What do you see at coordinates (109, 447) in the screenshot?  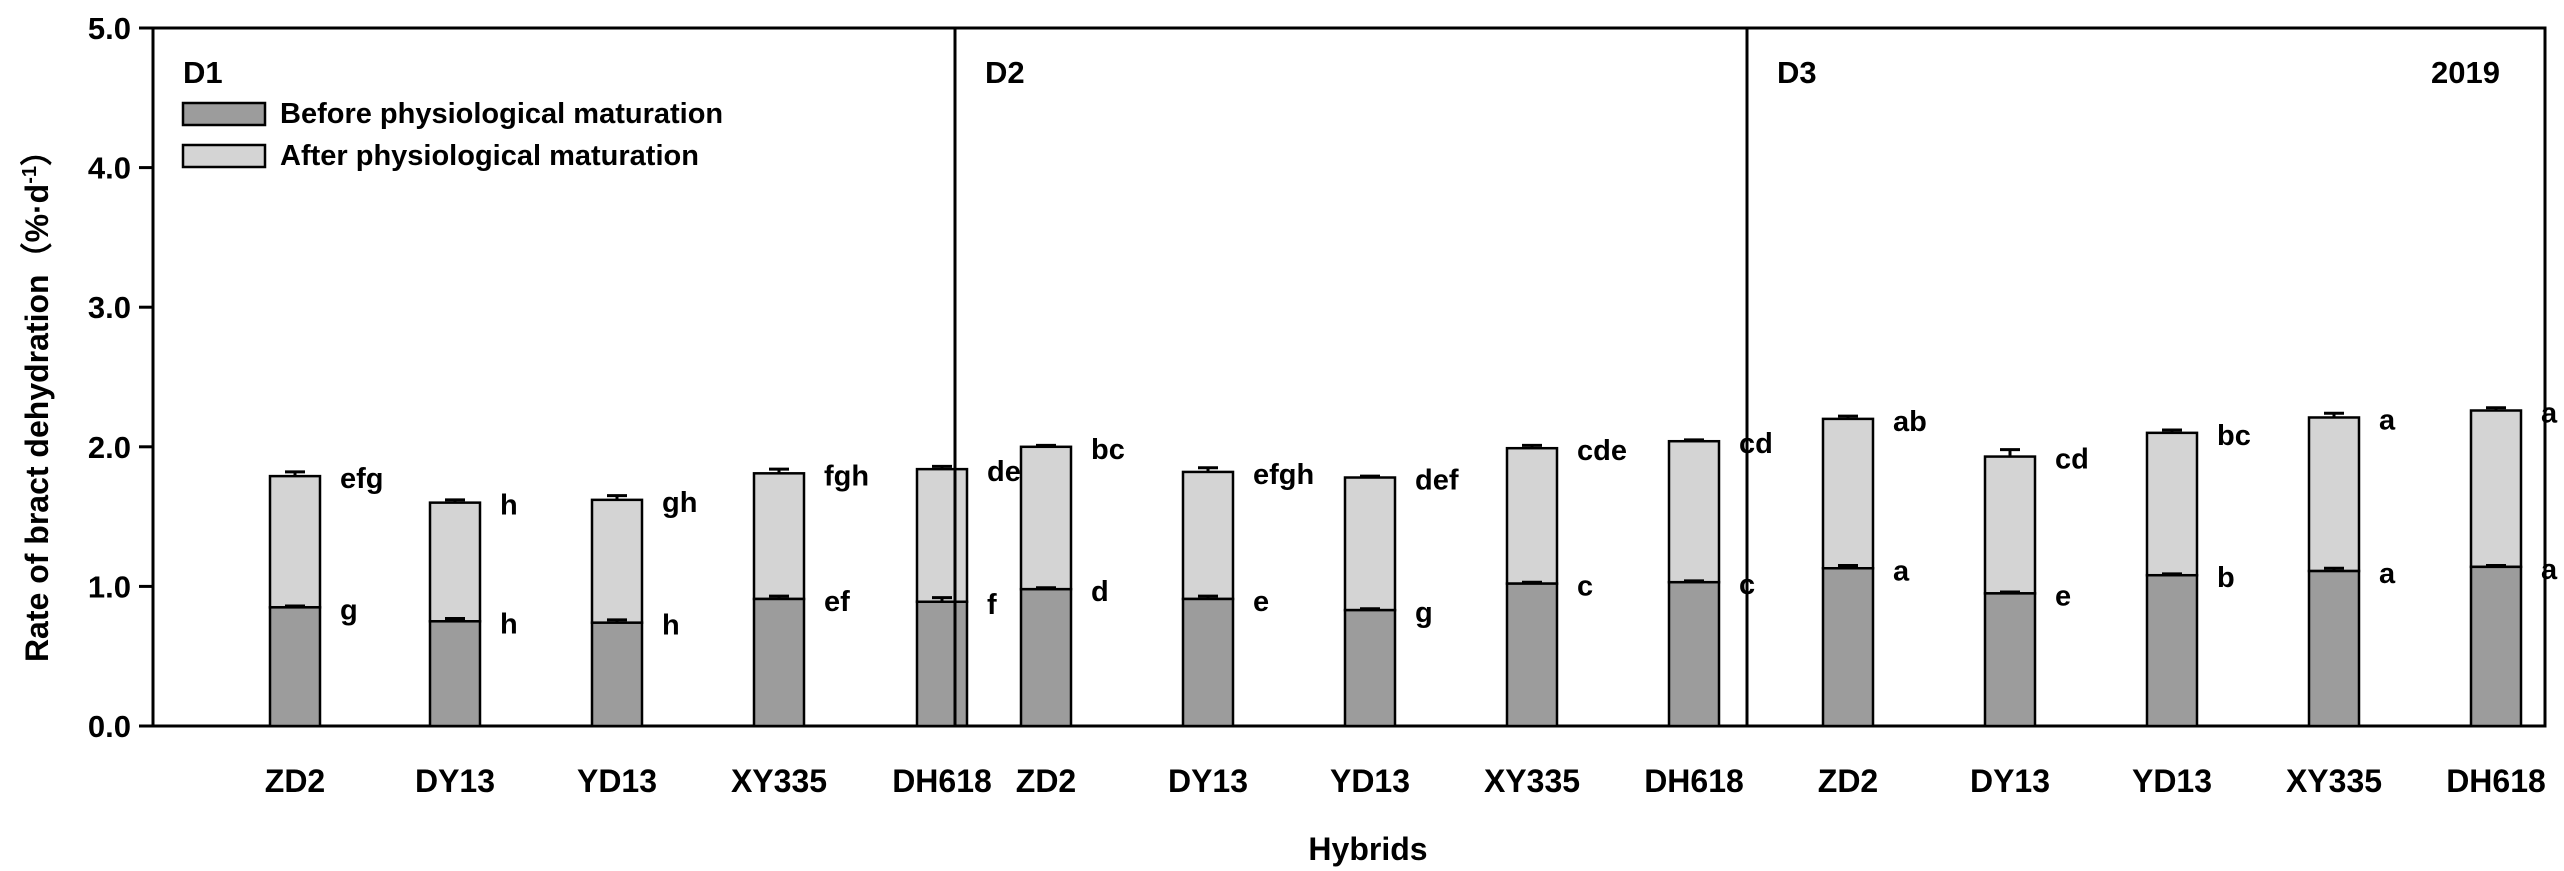 I see `y-tick-label: 2.0` at bounding box center [109, 447].